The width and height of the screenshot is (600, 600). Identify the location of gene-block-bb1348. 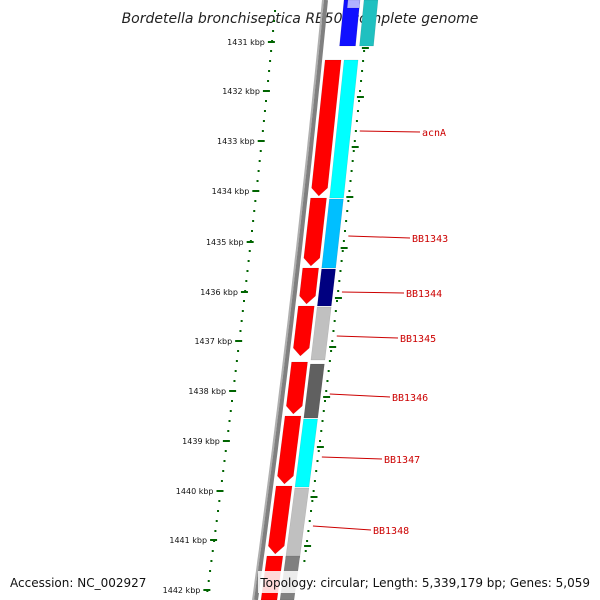
(297, 523).